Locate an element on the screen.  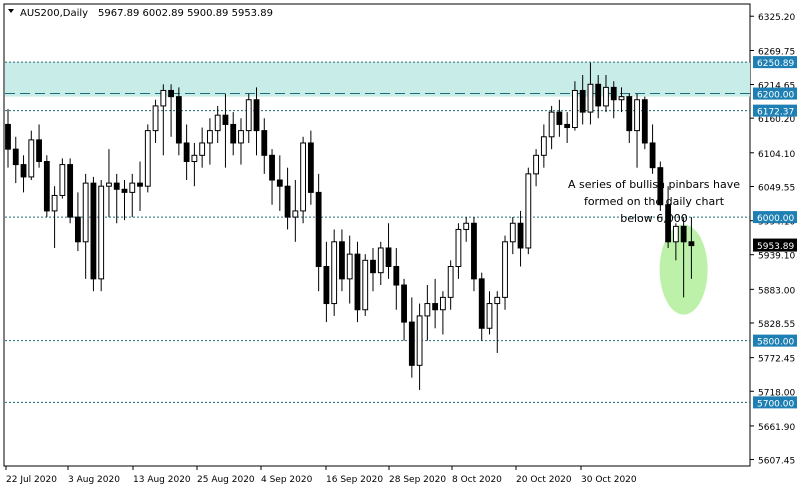
x-tick-label: 25 Aug 2020 is located at coordinates (226, 480).